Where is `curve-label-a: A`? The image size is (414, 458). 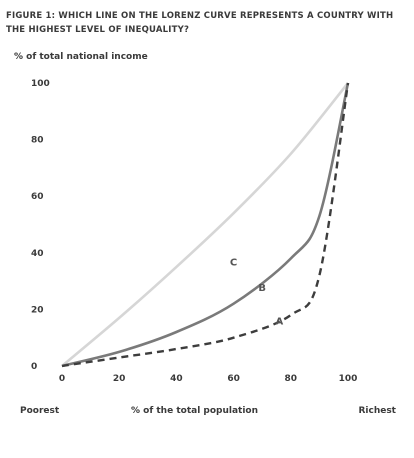 curve-label-a: A is located at coordinates (279, 322).